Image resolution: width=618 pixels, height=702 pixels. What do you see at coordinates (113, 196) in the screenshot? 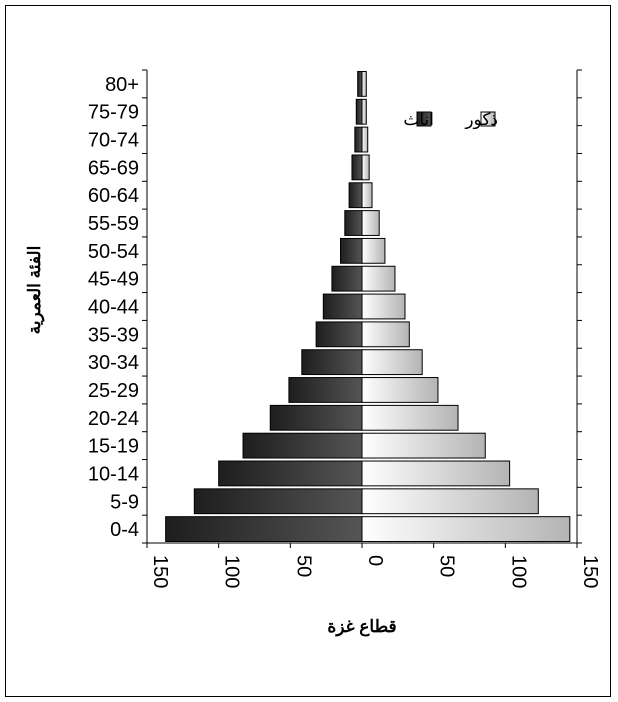
I see `y-tick-label: 60-64` at bounding box center [113, 196].